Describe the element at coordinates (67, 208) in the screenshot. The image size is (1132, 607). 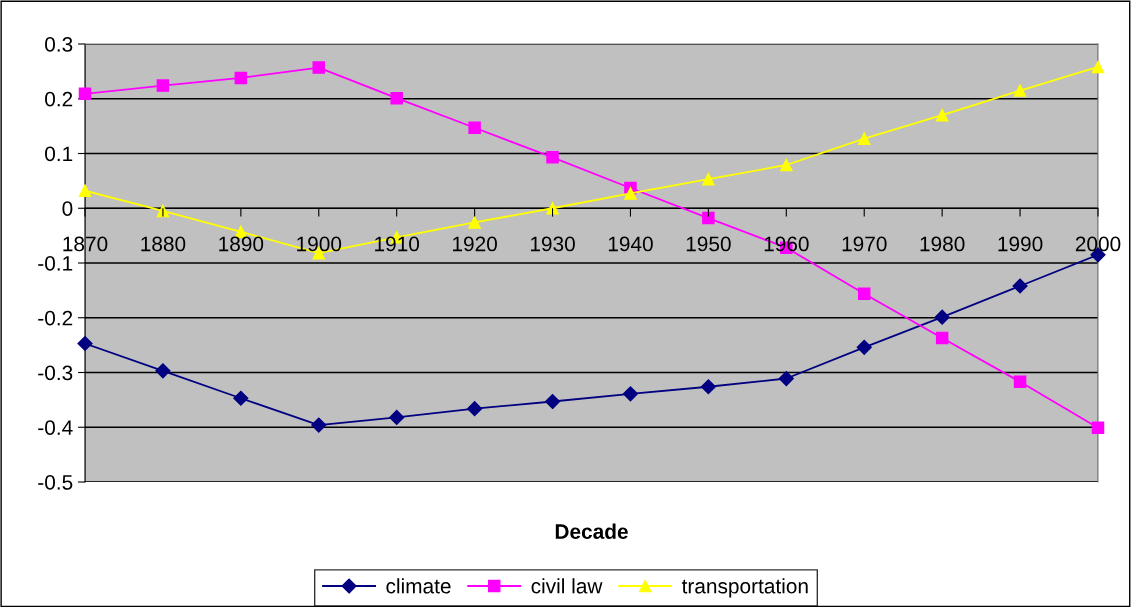
I see `y-tick-label: 0` at that location.